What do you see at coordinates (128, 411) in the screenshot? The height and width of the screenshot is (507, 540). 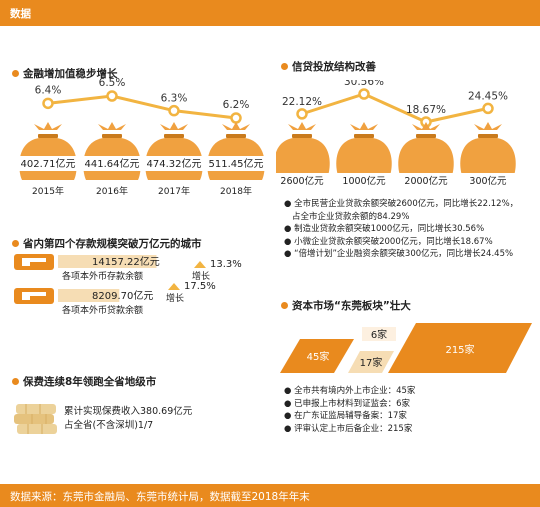 I see `insurance-total: 累计实现保费收入380.69亿元` at bounding box center [128, 411].